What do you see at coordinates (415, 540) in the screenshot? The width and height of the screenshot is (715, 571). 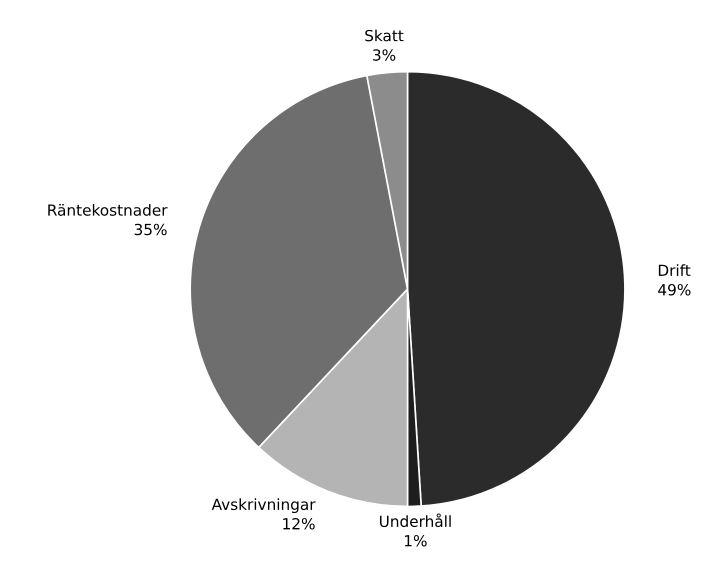 I see `data-label: 1%` at bounding box center [415, 540].